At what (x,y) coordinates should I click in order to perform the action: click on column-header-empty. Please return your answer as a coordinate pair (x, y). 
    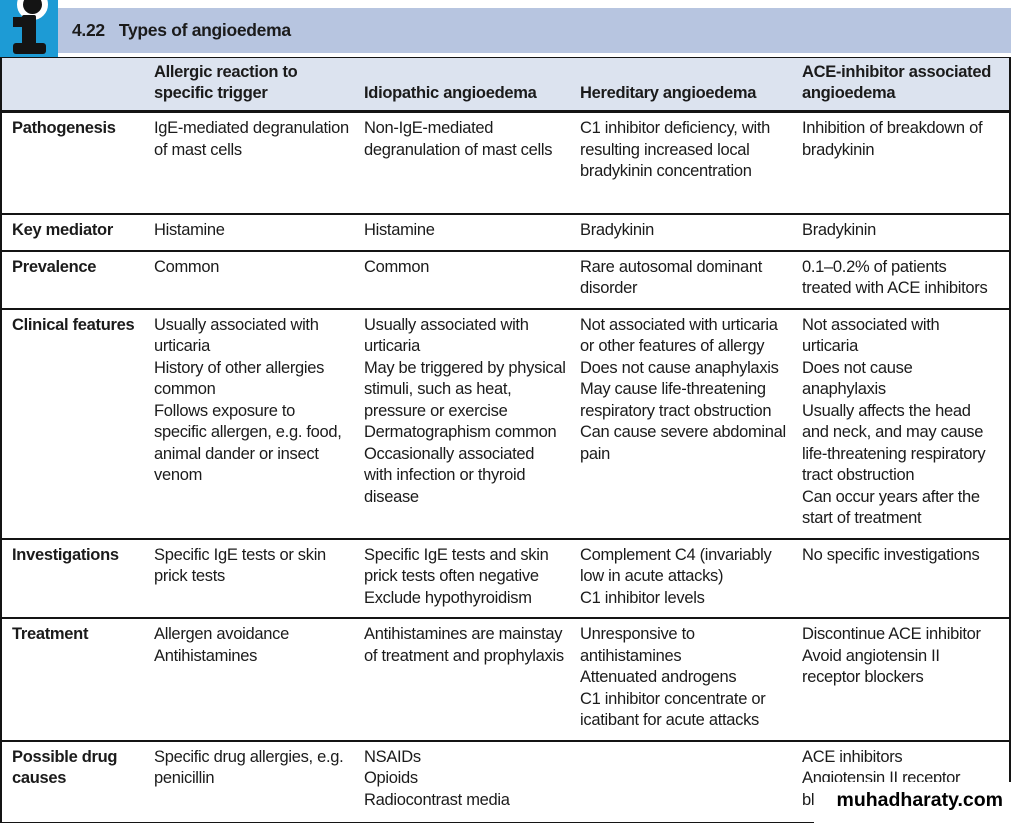
    Looking at the image, I should click on (78, 105).